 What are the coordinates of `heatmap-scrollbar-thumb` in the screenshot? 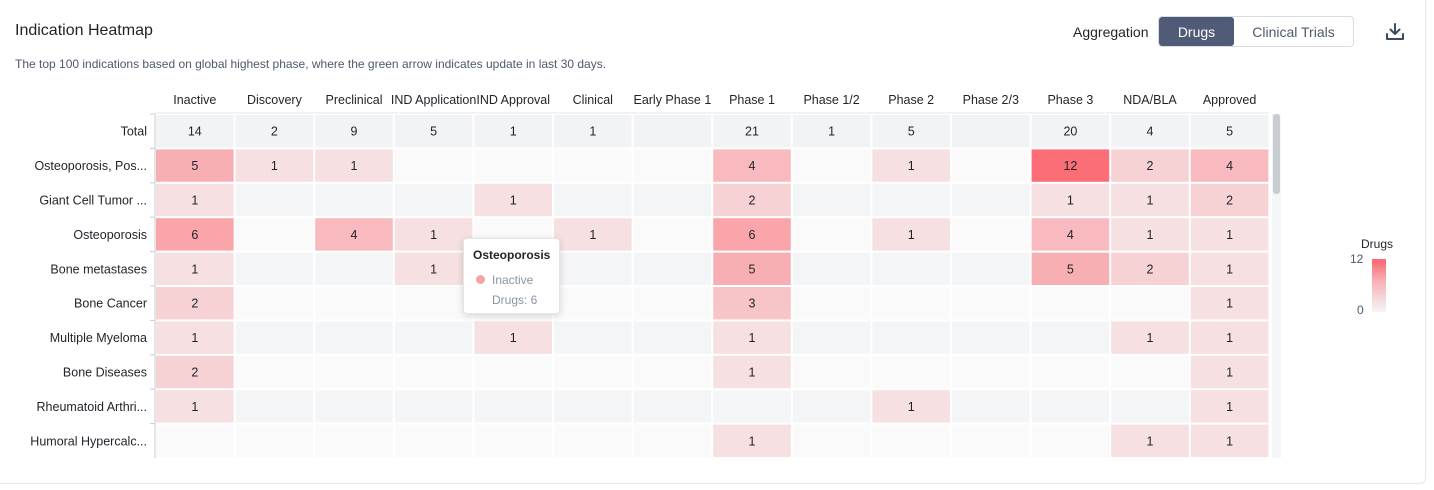 It's located at (1276, 154).